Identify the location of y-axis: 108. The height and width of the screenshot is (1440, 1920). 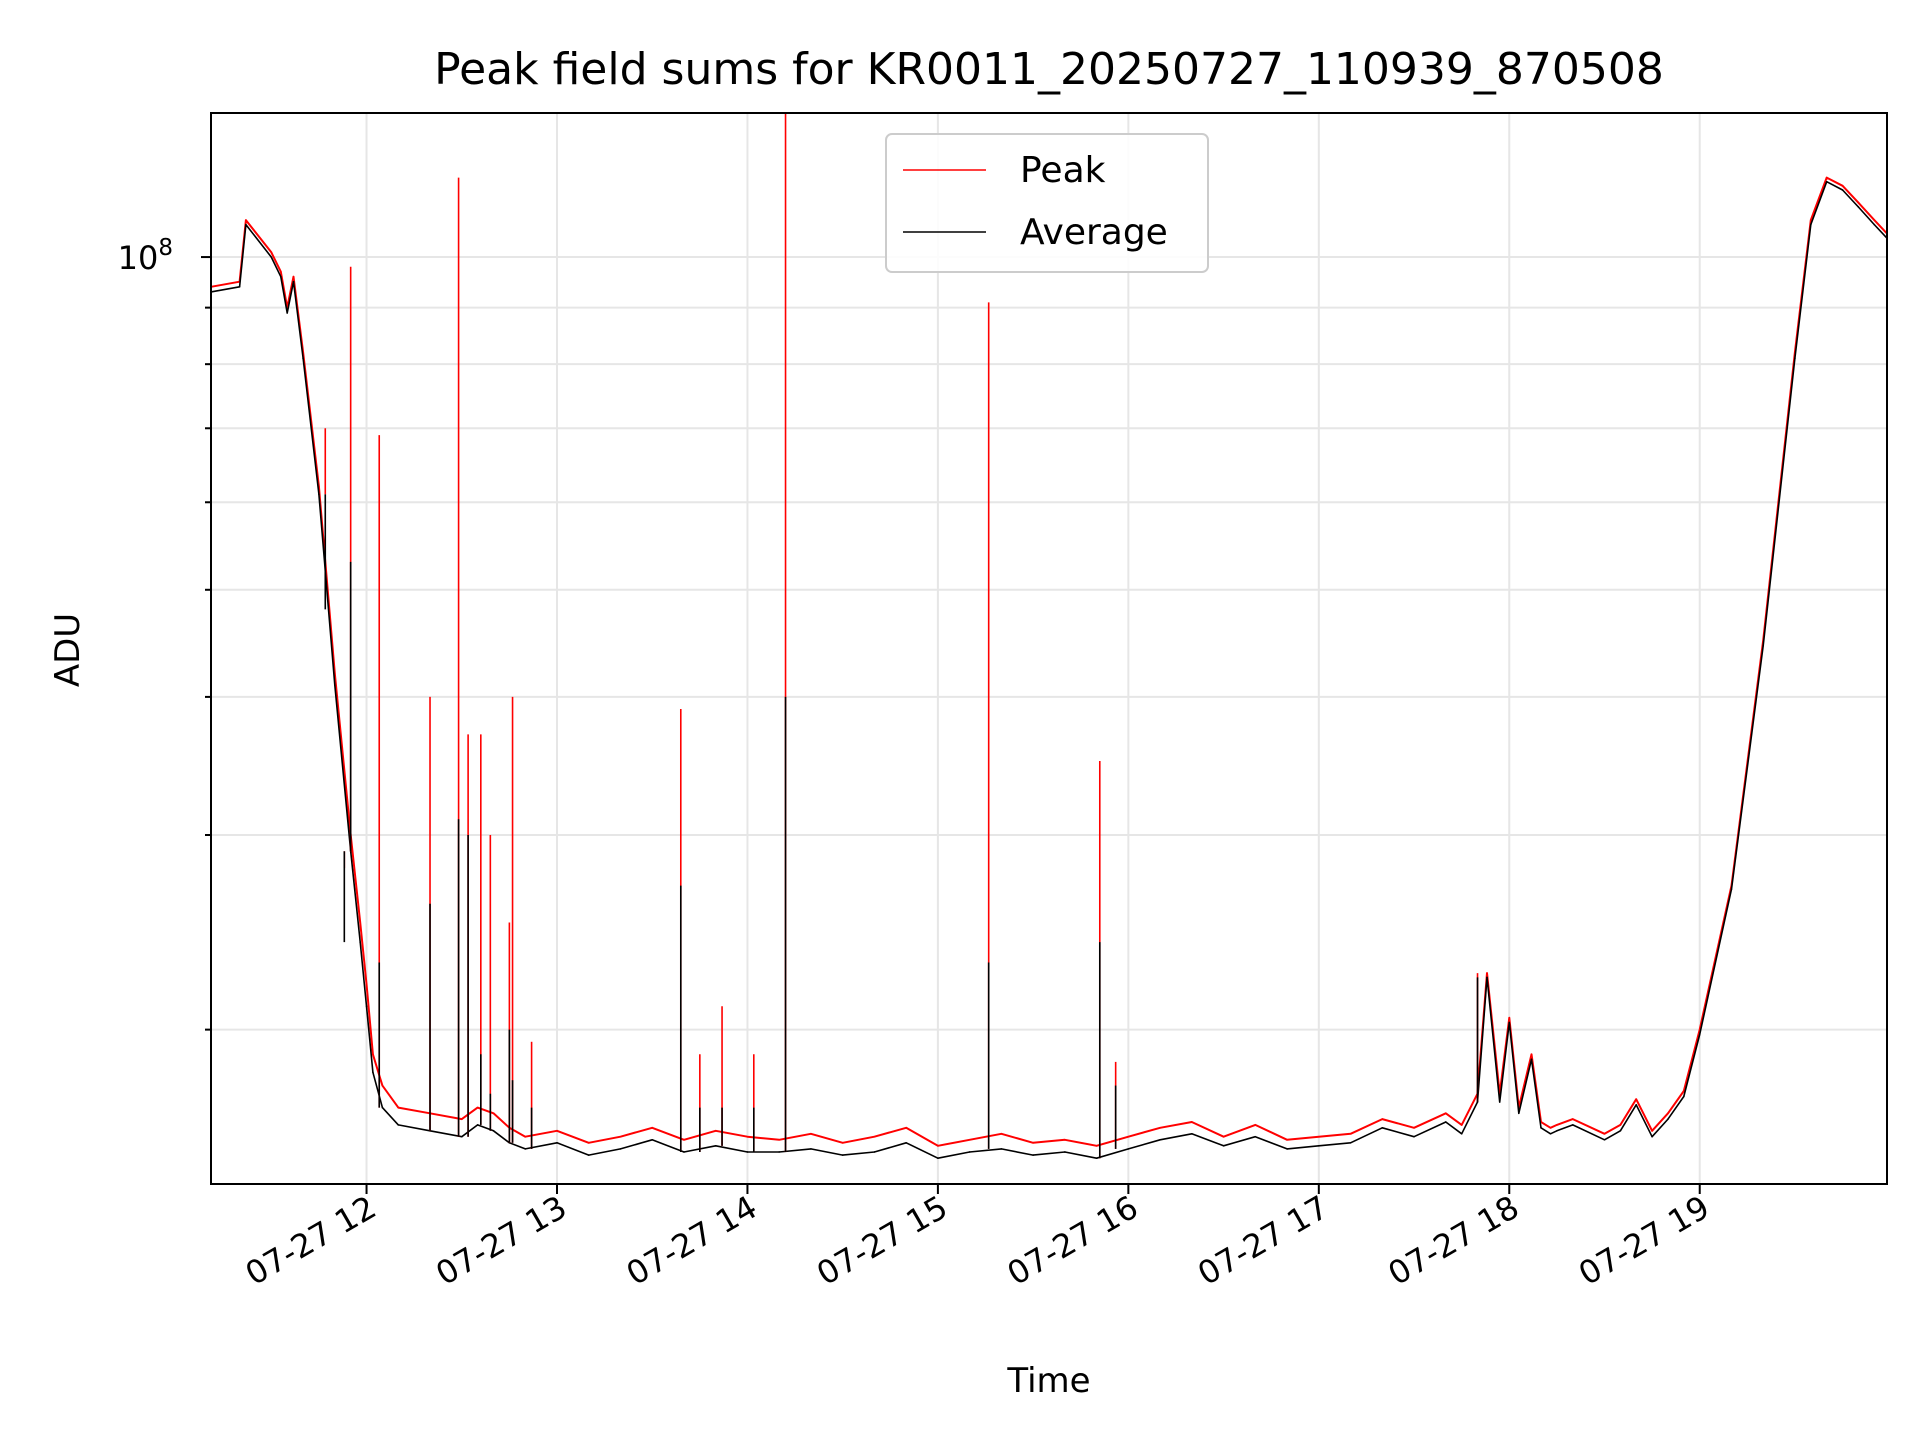
(164, 633).